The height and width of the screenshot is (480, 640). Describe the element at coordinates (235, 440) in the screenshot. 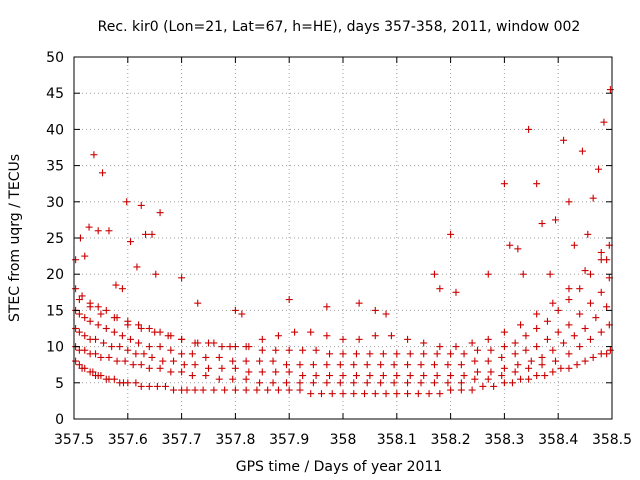

I see `x-tick-label: 357.8` at that location.